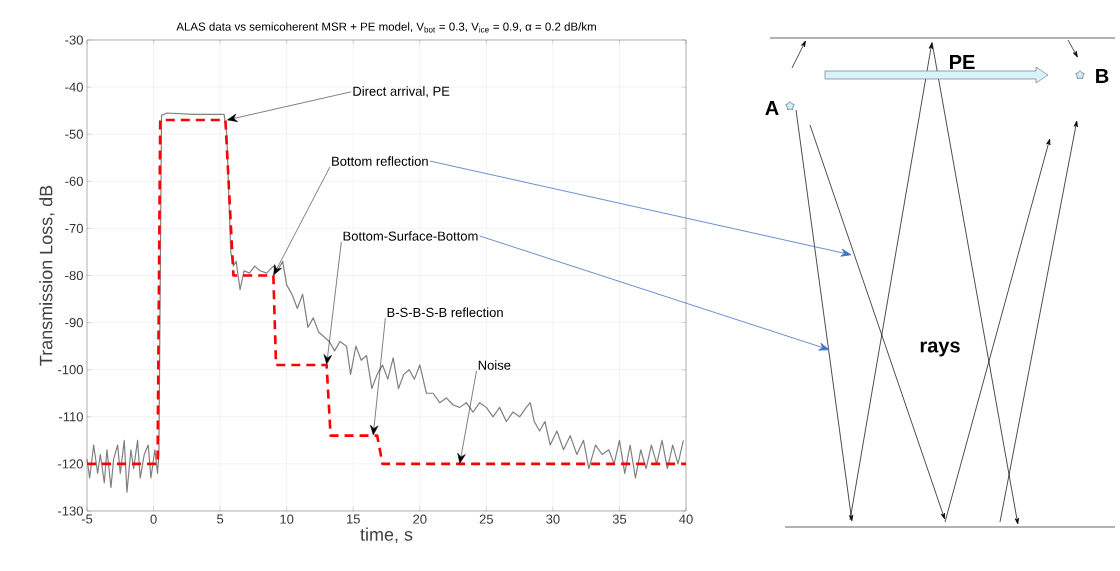 The image size is (1120, 571). Describe the element at coordinates (74, 181) in the screenshot. I see `y-tick-label: -60` at that location.